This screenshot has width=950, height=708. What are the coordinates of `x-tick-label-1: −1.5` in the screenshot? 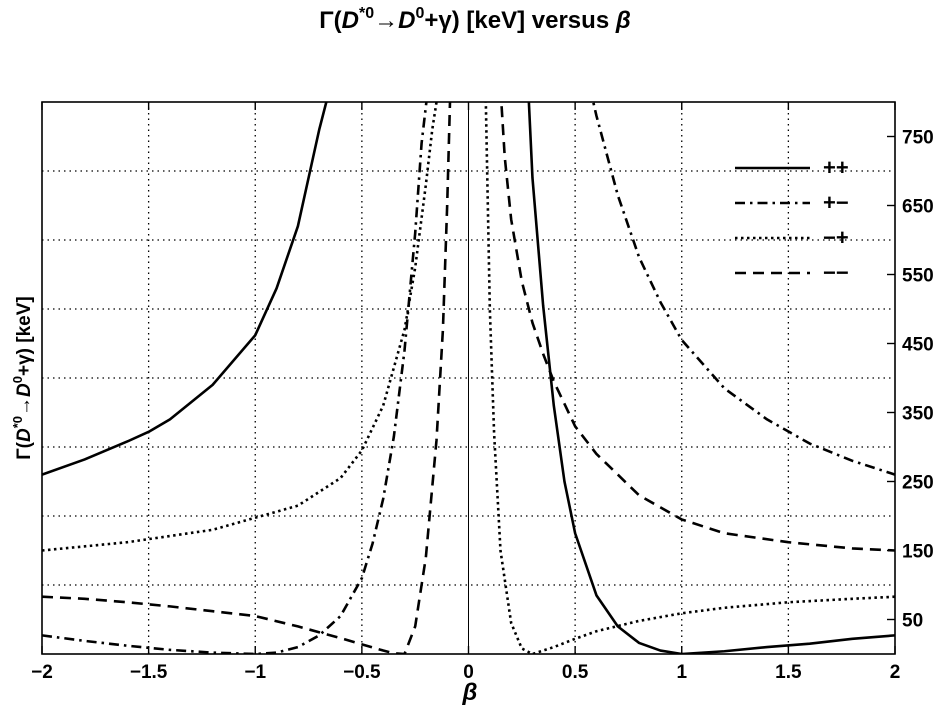 It's located at (149, 672).